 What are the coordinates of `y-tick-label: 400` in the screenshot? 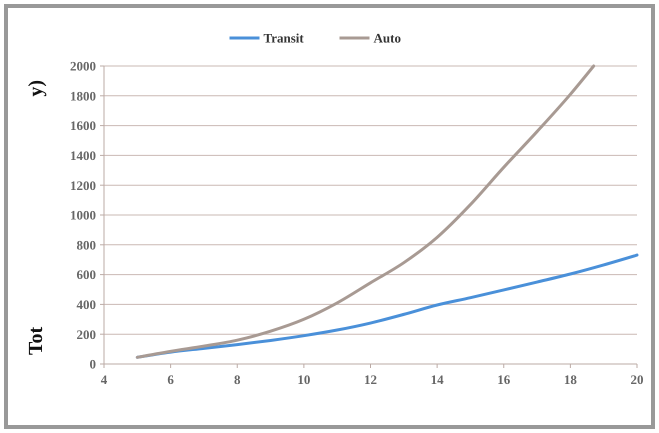 It's located at (86, 304).